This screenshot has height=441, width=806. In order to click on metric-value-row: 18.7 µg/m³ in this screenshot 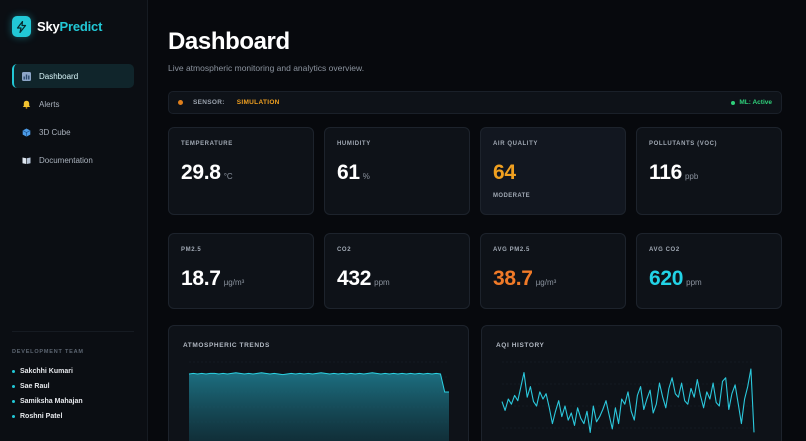, I will do `click(241, 279)`.